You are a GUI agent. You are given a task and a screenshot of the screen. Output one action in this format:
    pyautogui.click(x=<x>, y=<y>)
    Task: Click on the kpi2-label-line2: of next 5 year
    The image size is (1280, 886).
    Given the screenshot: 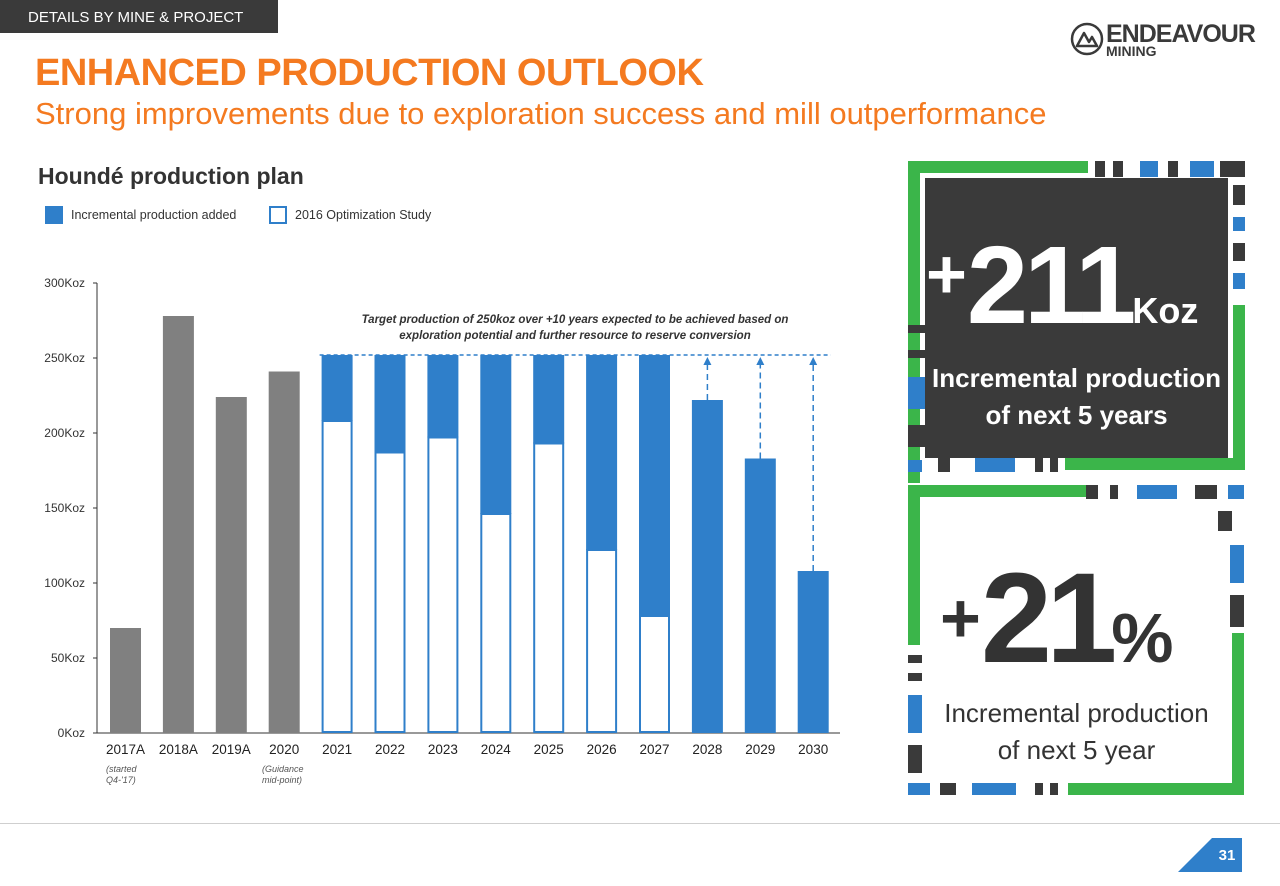 What is the action you would take?
    pyautogui.click(x=1076, y=750)
    